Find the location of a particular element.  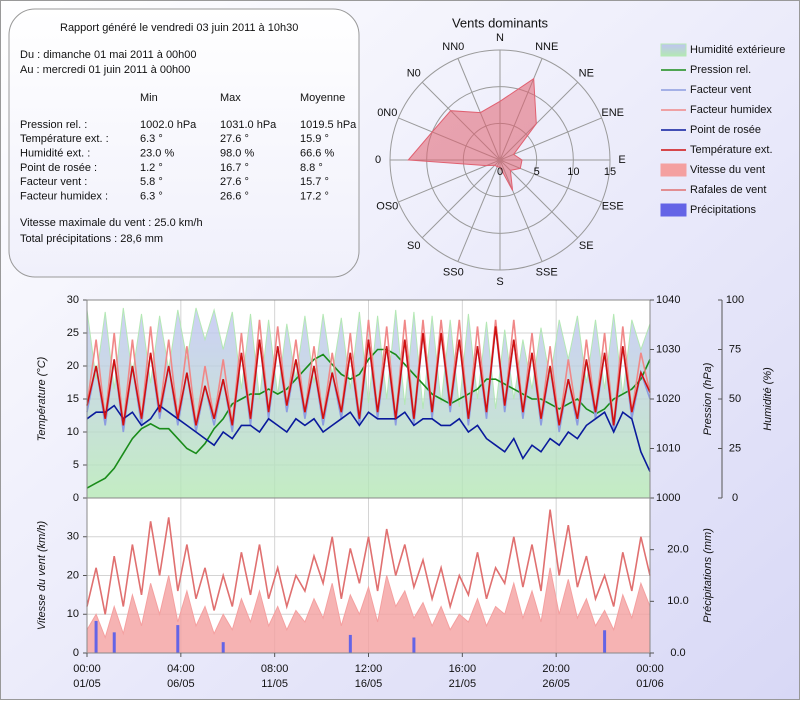

x-tick-label: 26/05 is located at coordinates (556, 684).